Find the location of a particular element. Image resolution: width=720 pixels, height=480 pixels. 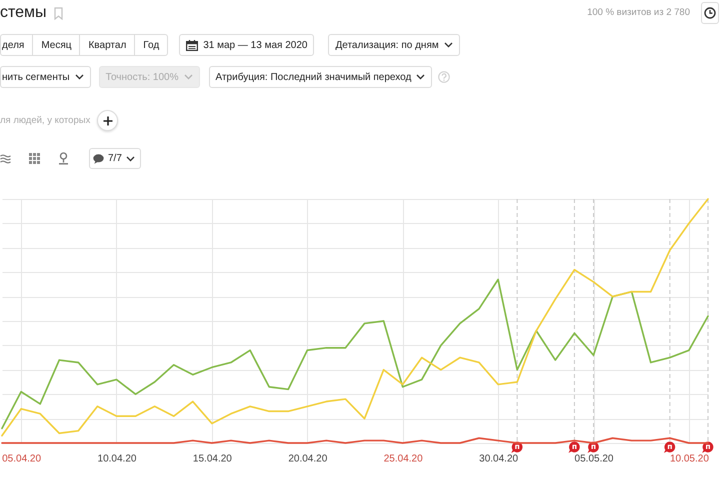

x-tick-label: 15.04.20 is located at coordinates (212, 459).